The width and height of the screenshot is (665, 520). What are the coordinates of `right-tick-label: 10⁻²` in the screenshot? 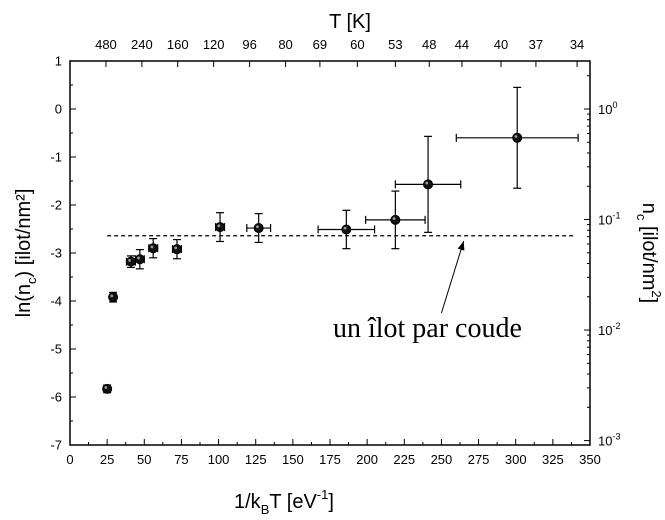 It's located at (609, 329).